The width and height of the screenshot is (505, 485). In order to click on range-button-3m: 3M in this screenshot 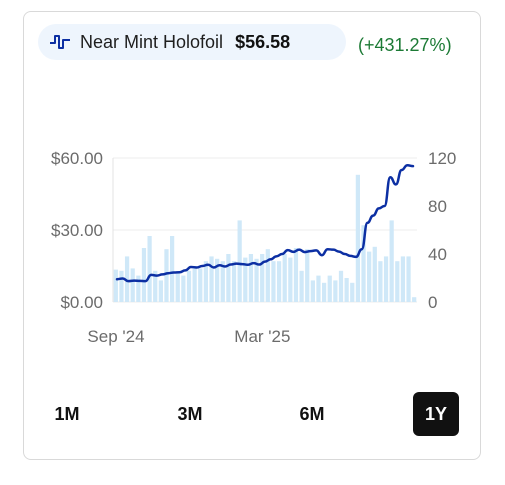, I will do `click(190, 414)`.